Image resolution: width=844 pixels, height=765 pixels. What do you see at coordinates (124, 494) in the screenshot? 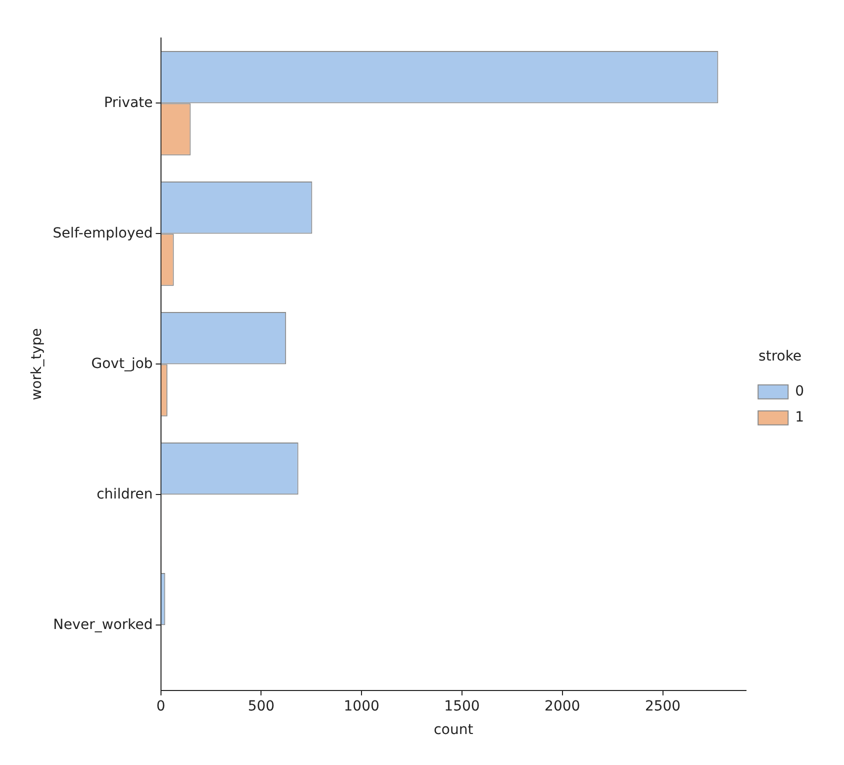
I see `y-tick-label: children` at bounding box center [124, 494].